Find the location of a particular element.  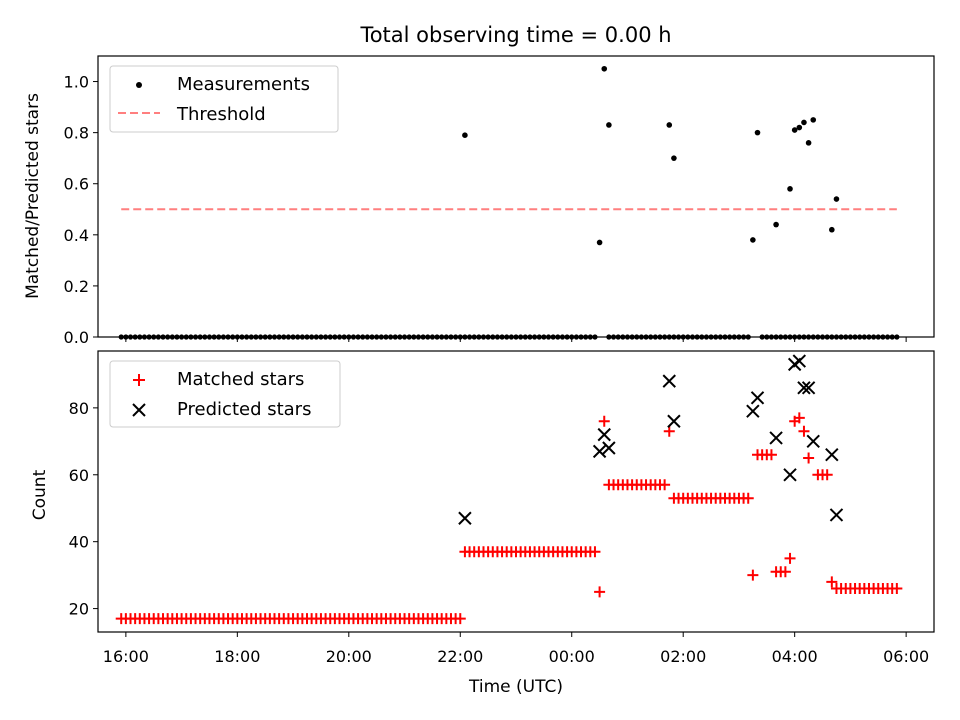

bottom-y-tick-label: 60 is located at coordinates (79, 475).